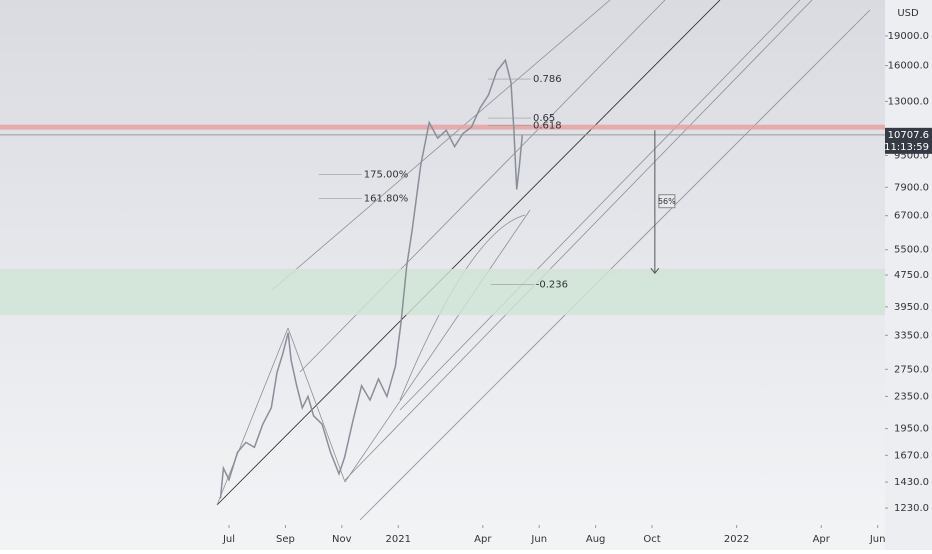 This screenshot has width=932, height=554. Describe the element at coordinates (736, 539) in the screenshot. I see `x-tick-label: 2022` at that location.